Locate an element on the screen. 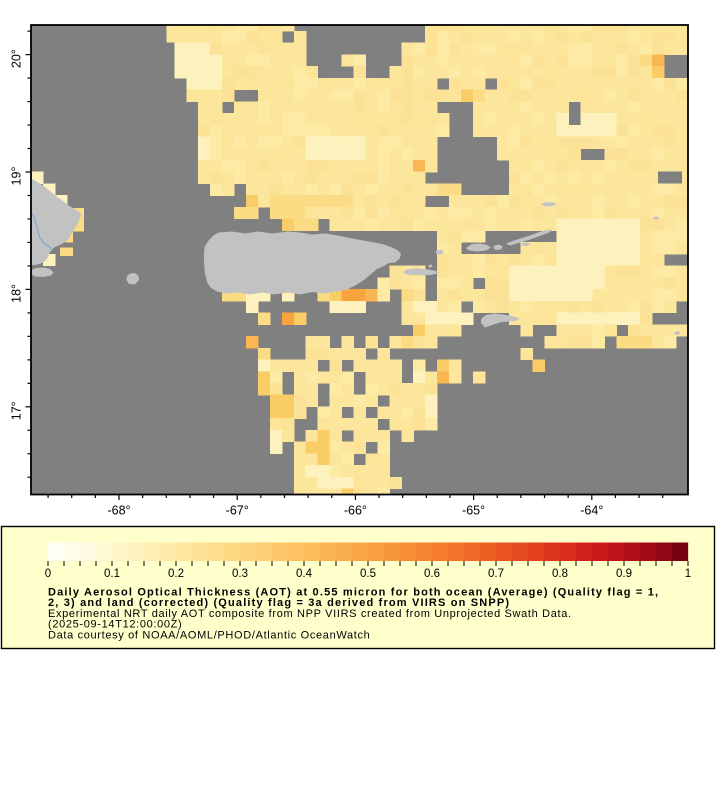 The width and height of the screenshot is (720, 800). svg-text: 0.7 is located at coordinates (496, 574).